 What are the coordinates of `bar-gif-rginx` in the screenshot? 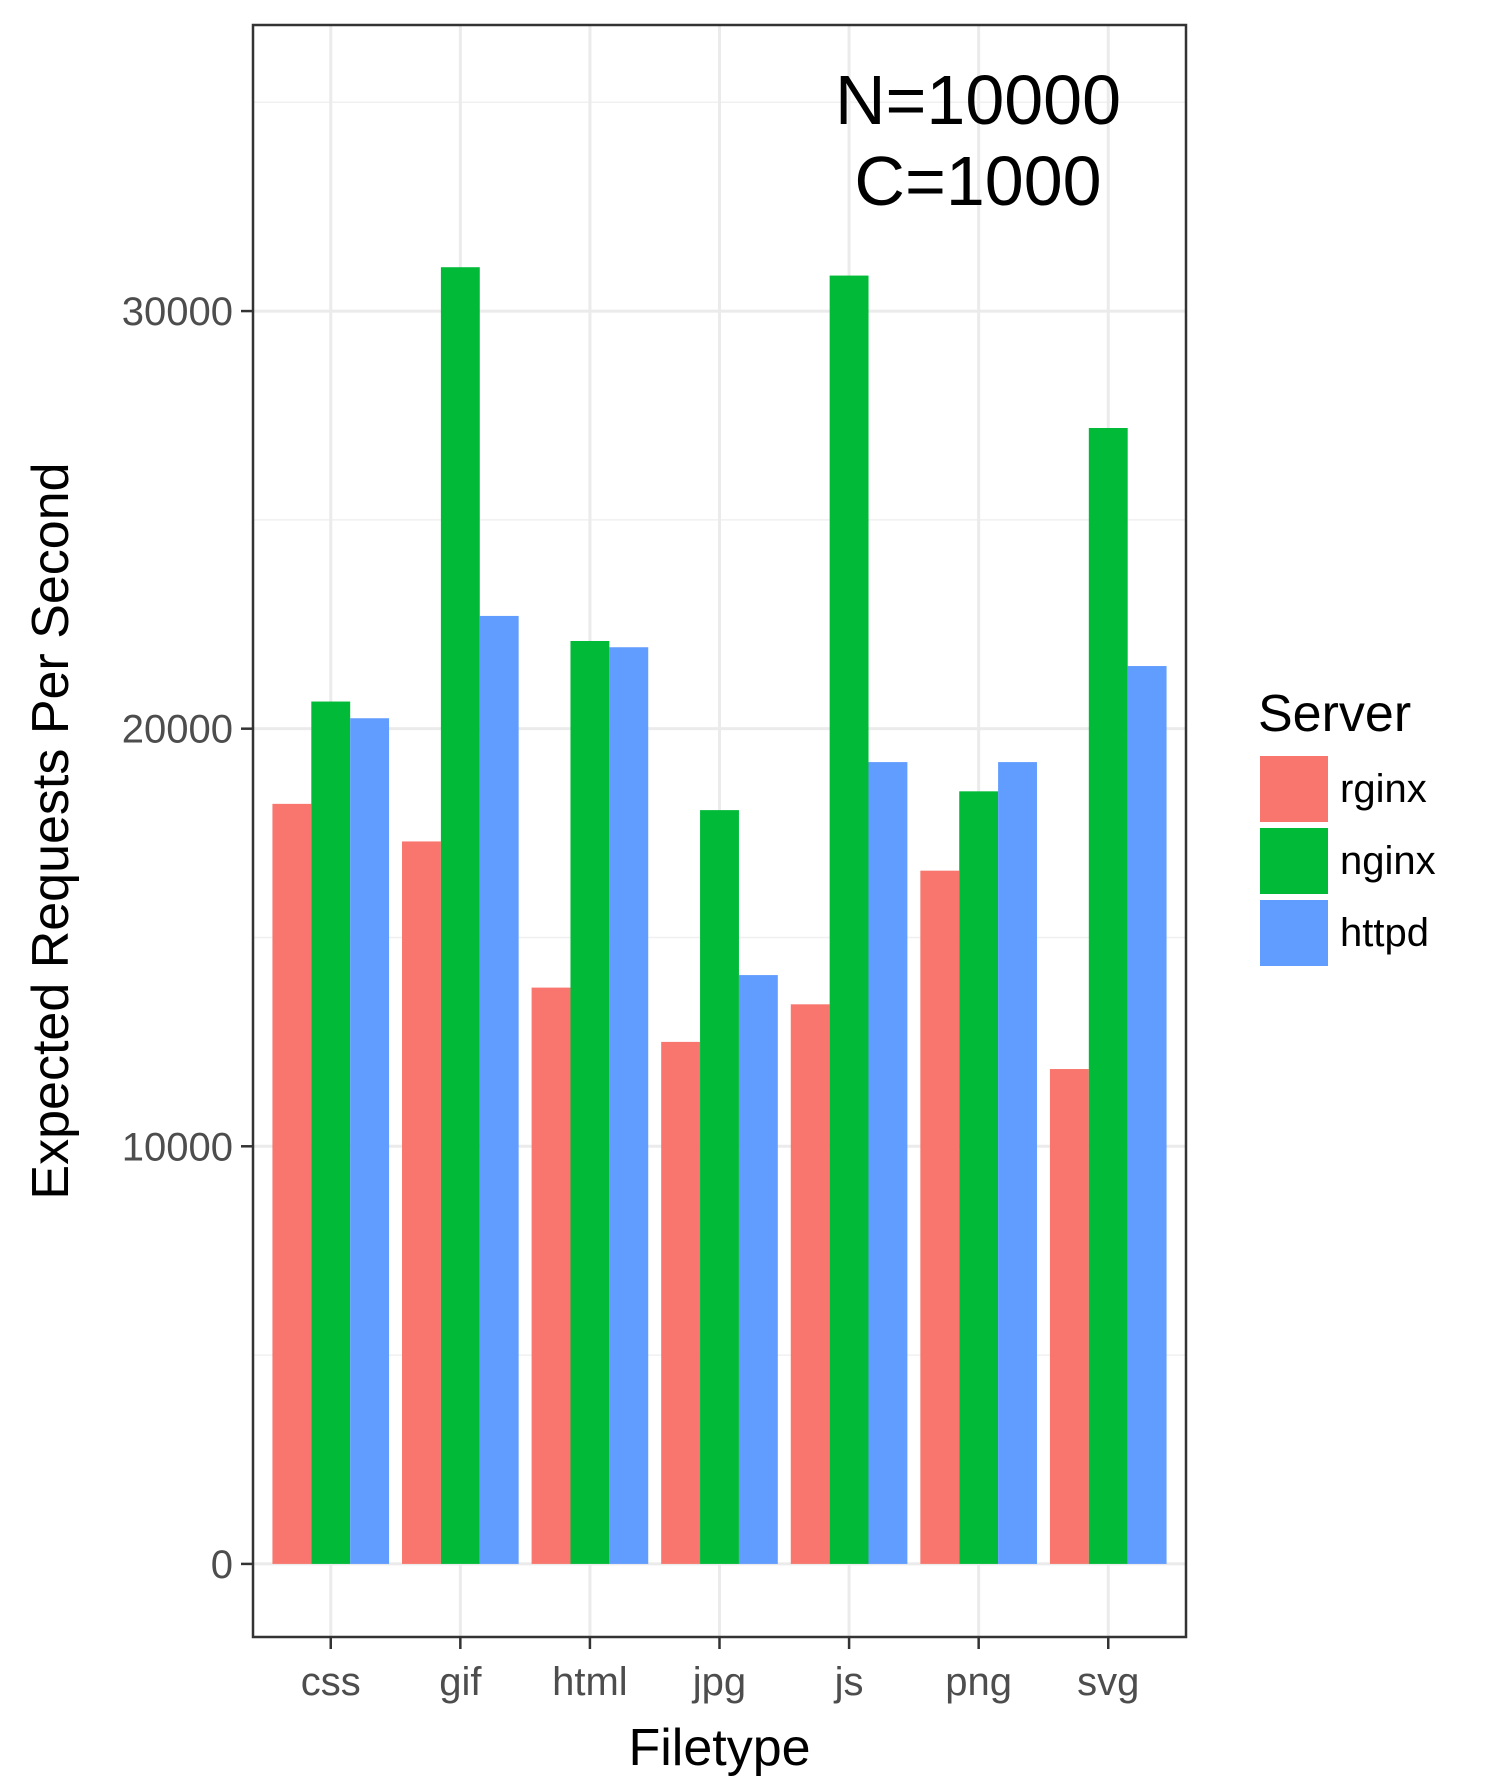 It's located at (421, 1202).